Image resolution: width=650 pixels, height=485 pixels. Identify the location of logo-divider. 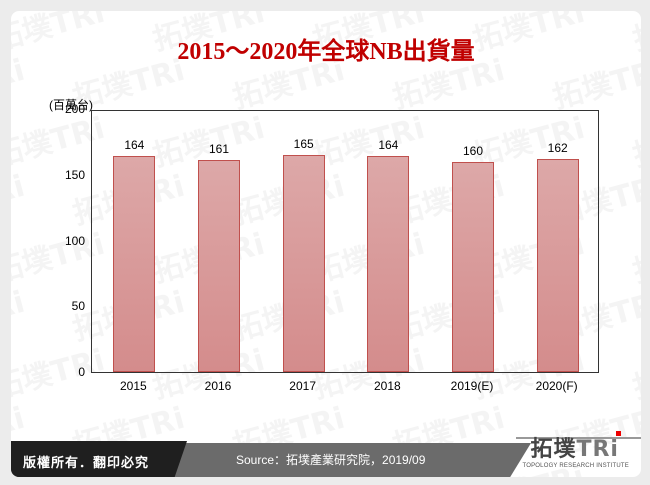
(578, 438).